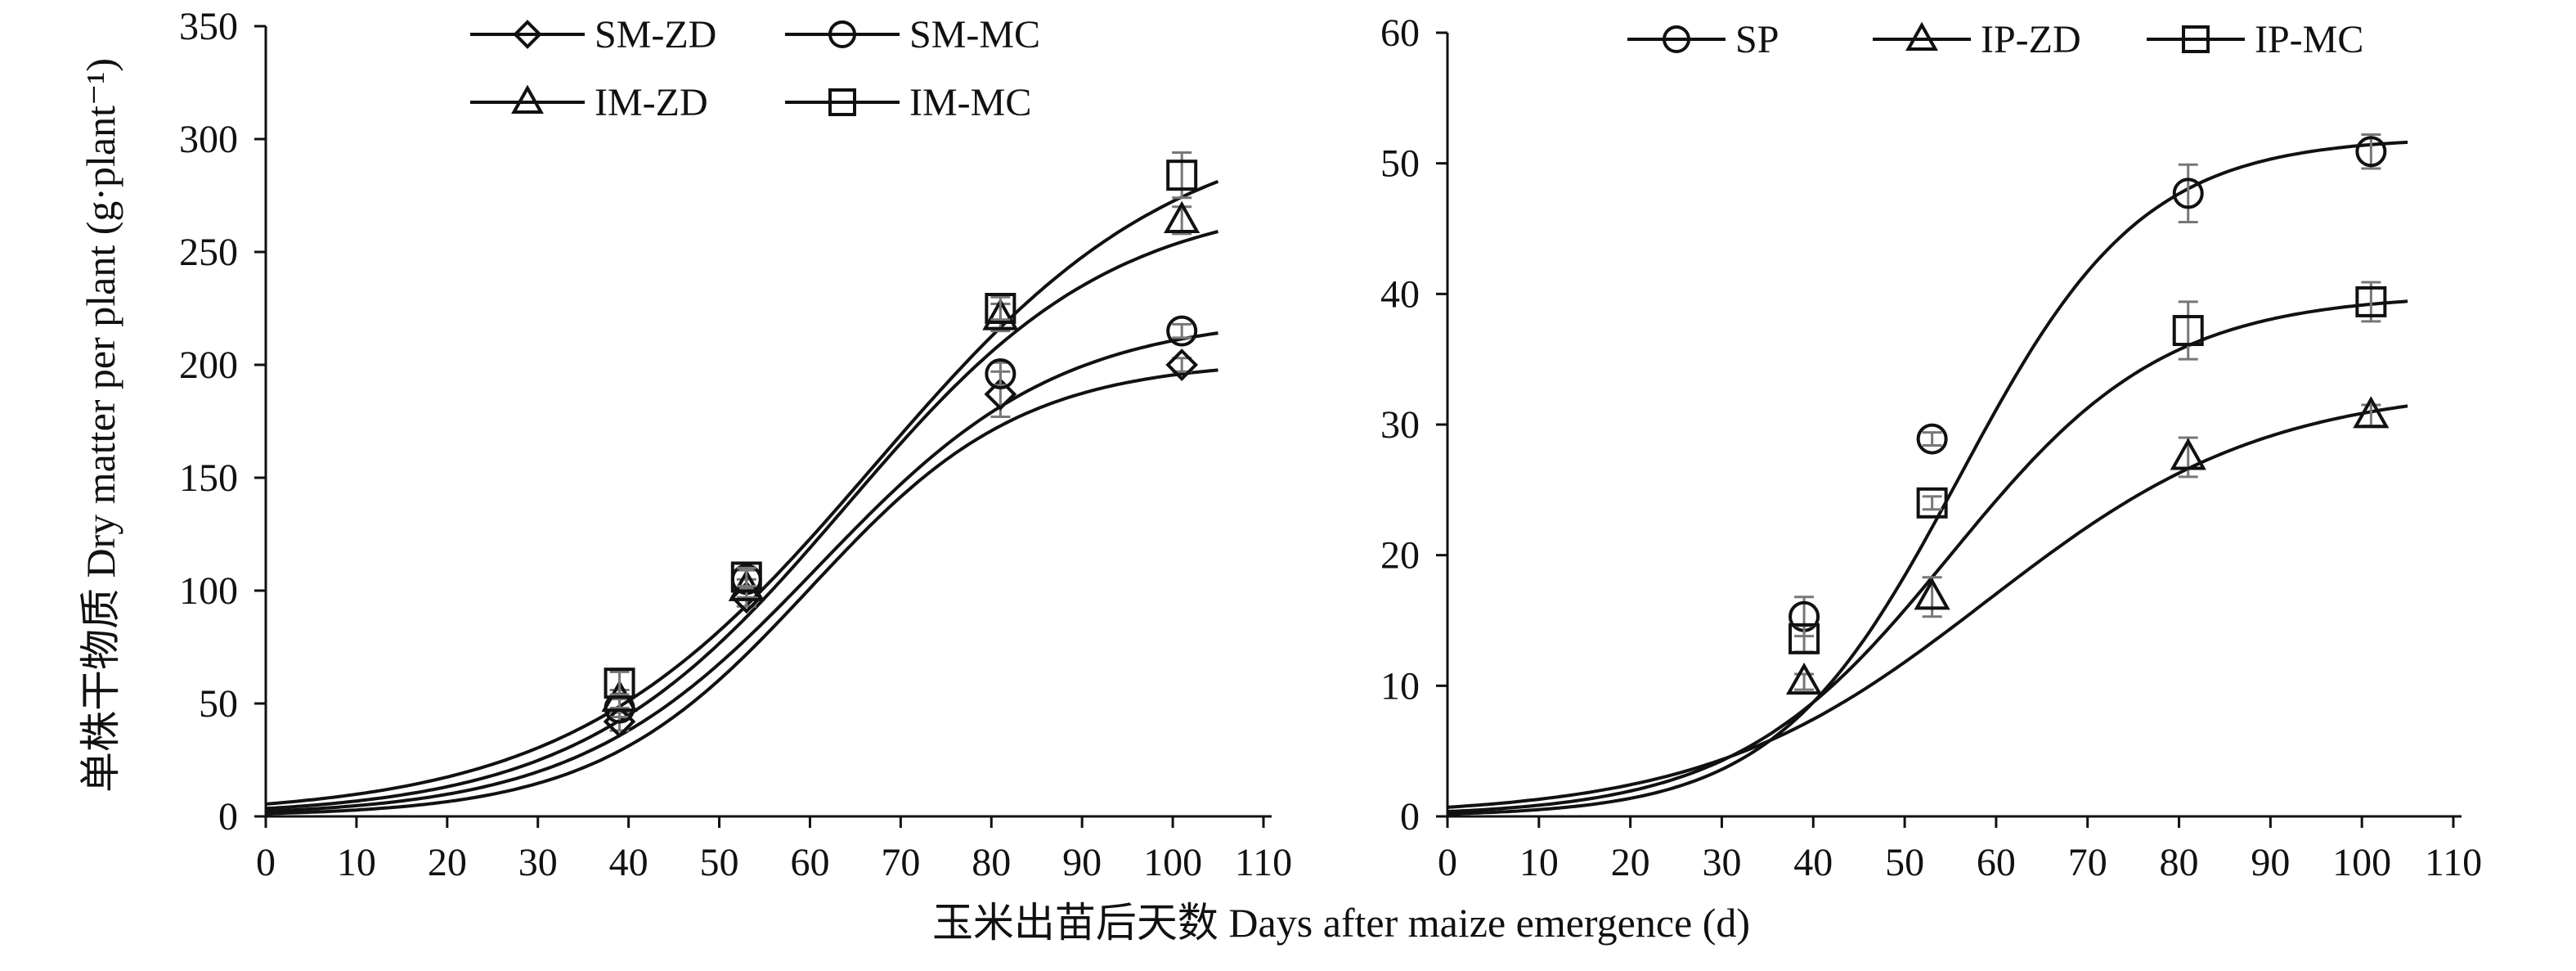  What do you see at coordinates (975, 35) in the screenshot?
I see `legend-label: SM-MC` at bounding box center [975, 35].